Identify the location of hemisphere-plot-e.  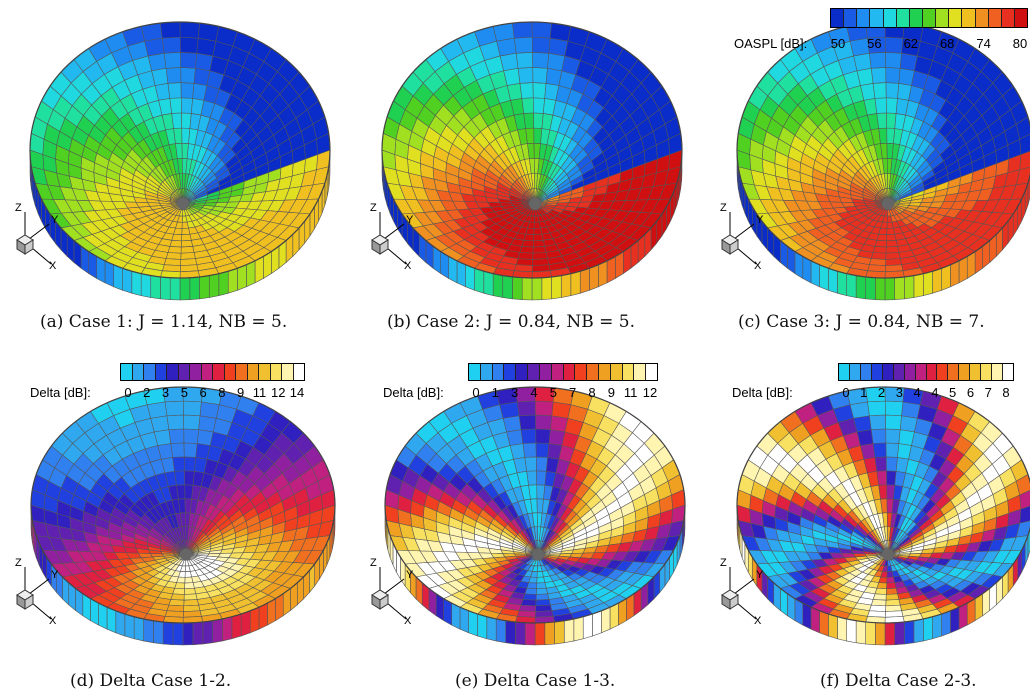
(535, 516).